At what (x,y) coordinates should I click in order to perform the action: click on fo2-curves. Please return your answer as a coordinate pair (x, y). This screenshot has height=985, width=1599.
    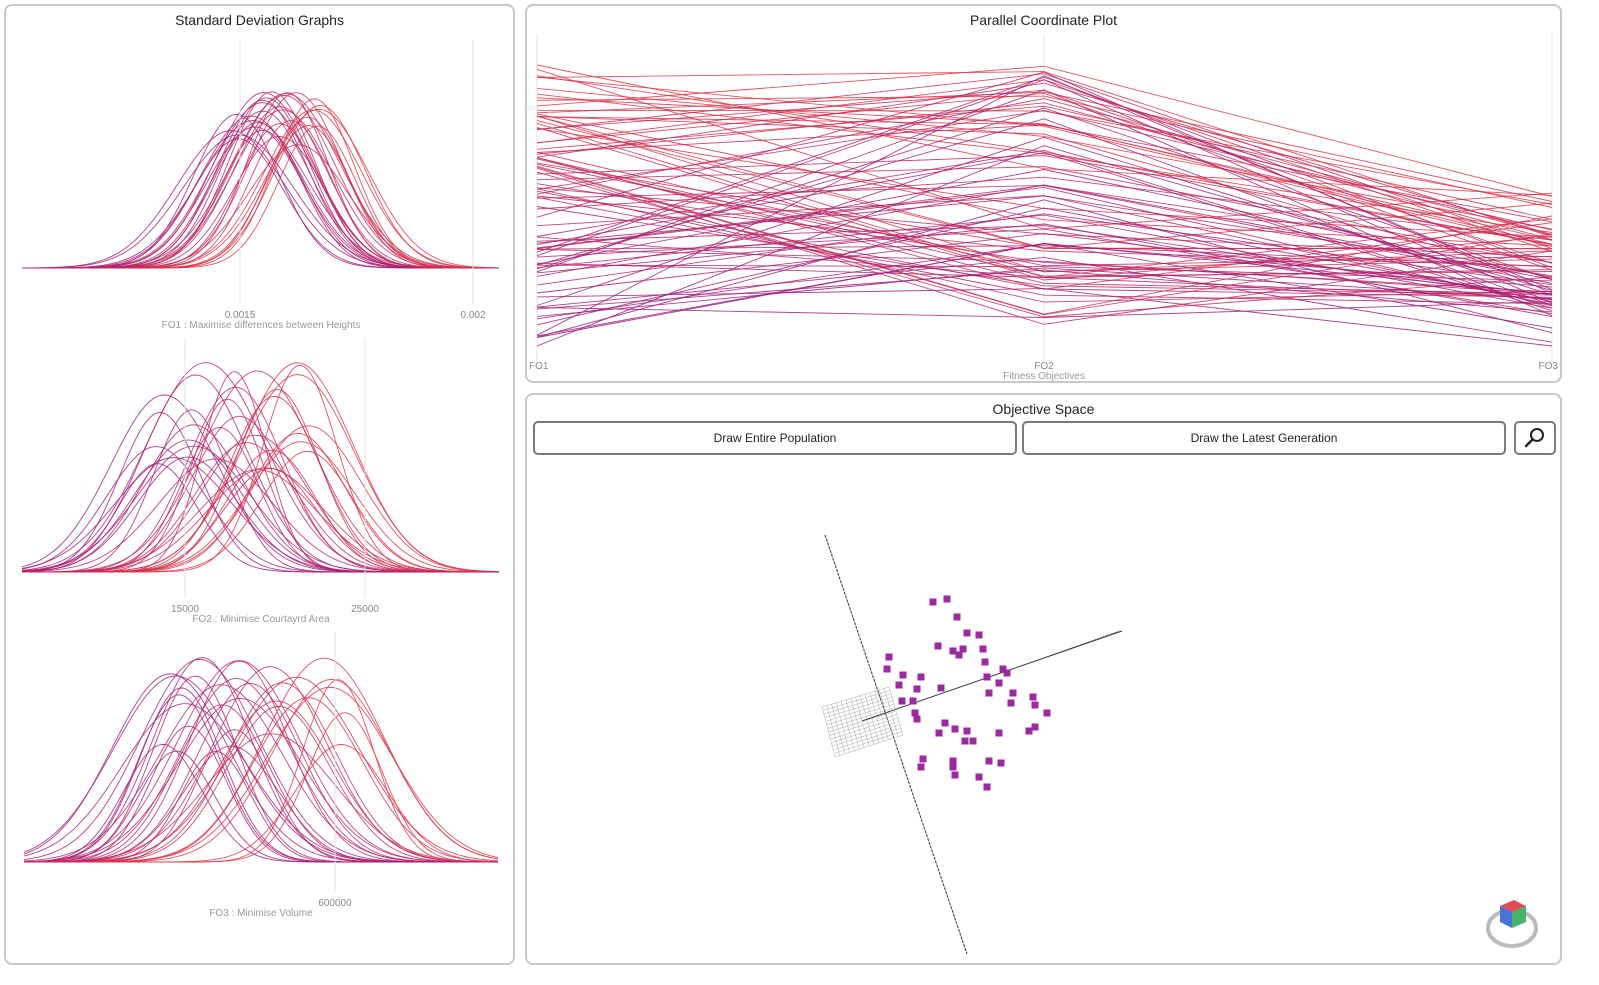
    Looking at the image, I should click on (260, 467).